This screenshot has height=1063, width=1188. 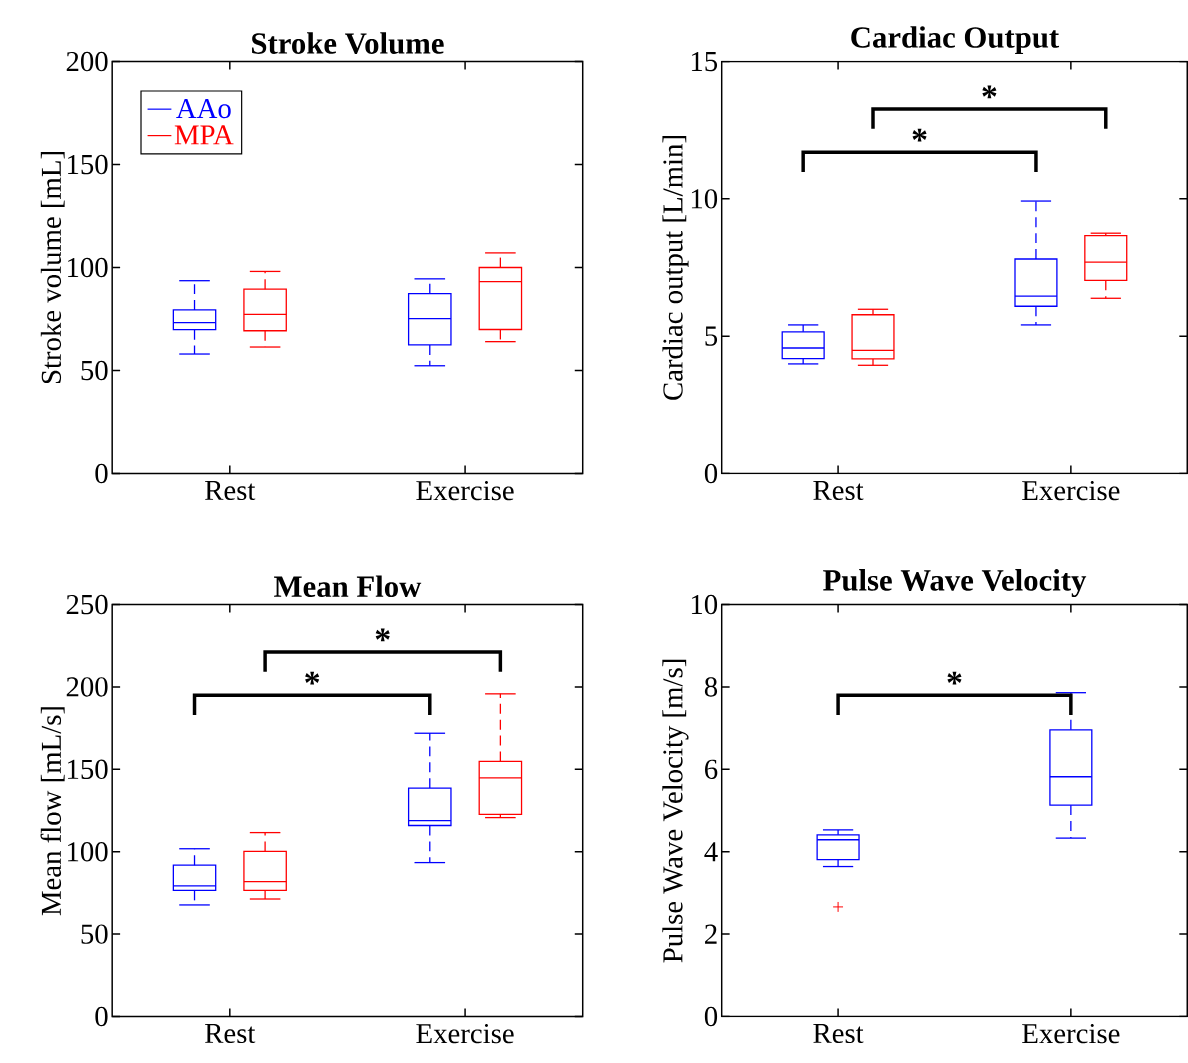 I want to click on y-axis-title: Cardiac output [L/min], so click(x=675, y=268).